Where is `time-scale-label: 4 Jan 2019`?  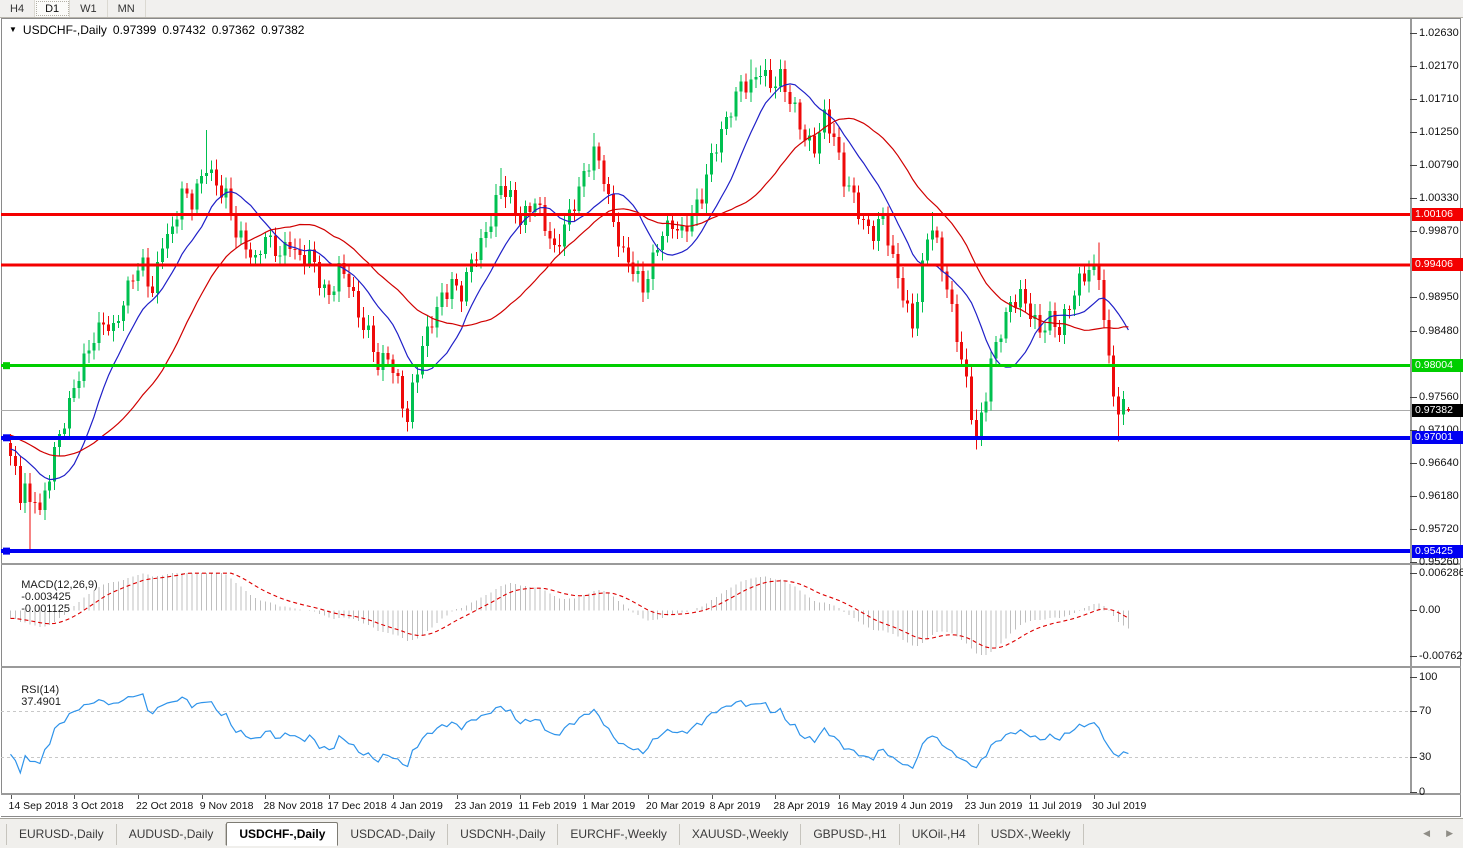 time-scale-label: 4 Jan 2019 is located at coordinates (416, 806).